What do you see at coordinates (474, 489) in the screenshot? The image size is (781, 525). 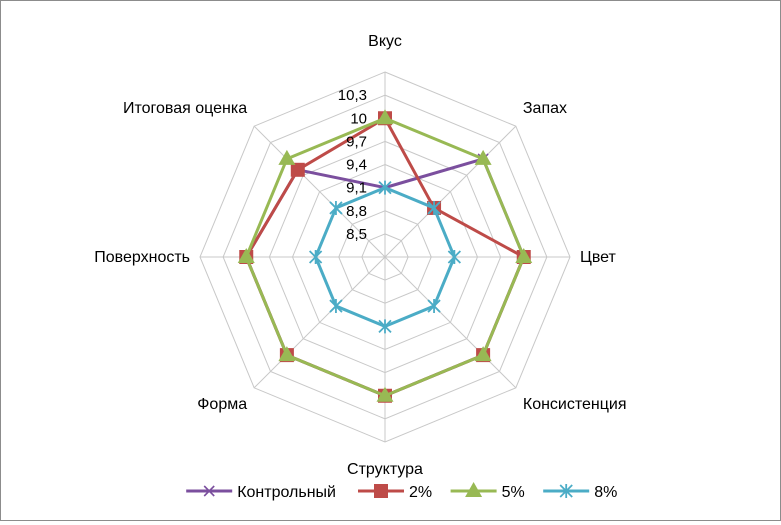 I see `legend-marker-5pct` at bounding box center [474, 489].